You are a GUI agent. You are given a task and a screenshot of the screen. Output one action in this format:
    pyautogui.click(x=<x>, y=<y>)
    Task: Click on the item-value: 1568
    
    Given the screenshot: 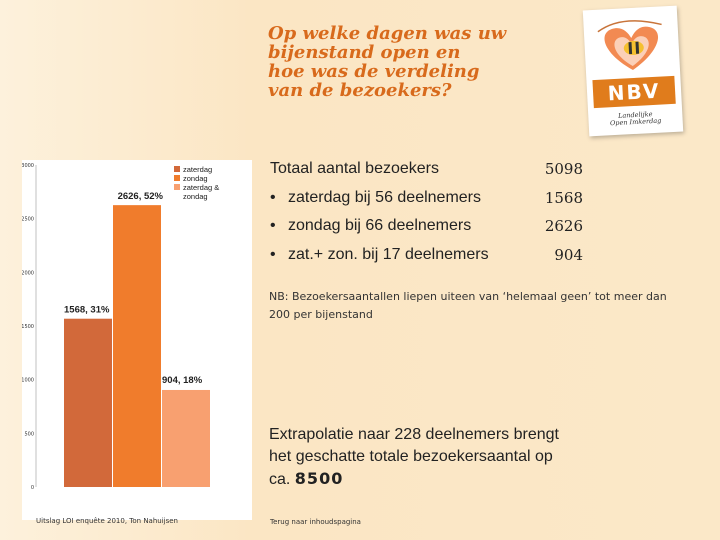 What is the action you would take?
    pyautogui.click(x=563, y=198)
    